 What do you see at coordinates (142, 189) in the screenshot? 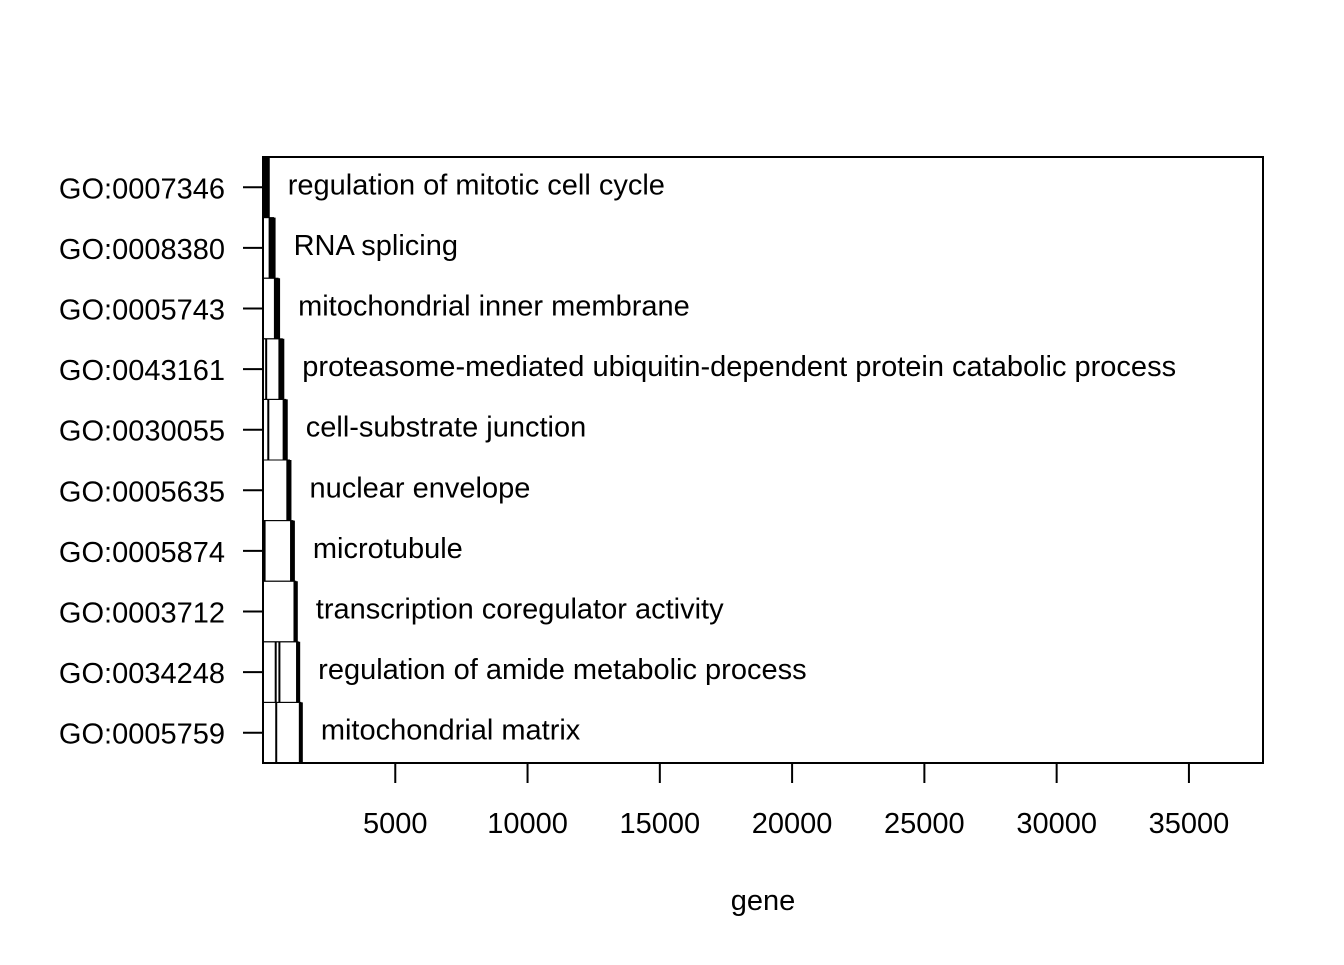
I see `y-tick-label: GO:0007346` at bounding box center [142, 189].